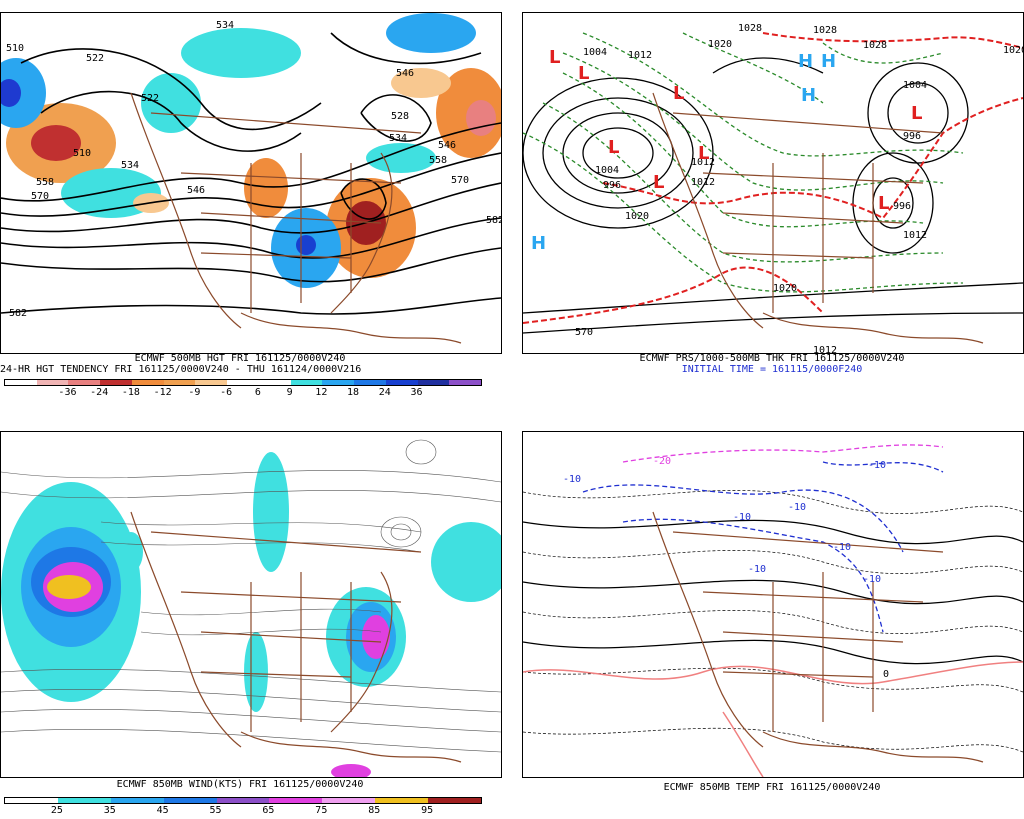 The height and width of the screenshot is (819, 1024). What do you see at coordinates (384, 392) in the screenshot?
I see `colorbar-label: 24` at bounding box center [384, 392].